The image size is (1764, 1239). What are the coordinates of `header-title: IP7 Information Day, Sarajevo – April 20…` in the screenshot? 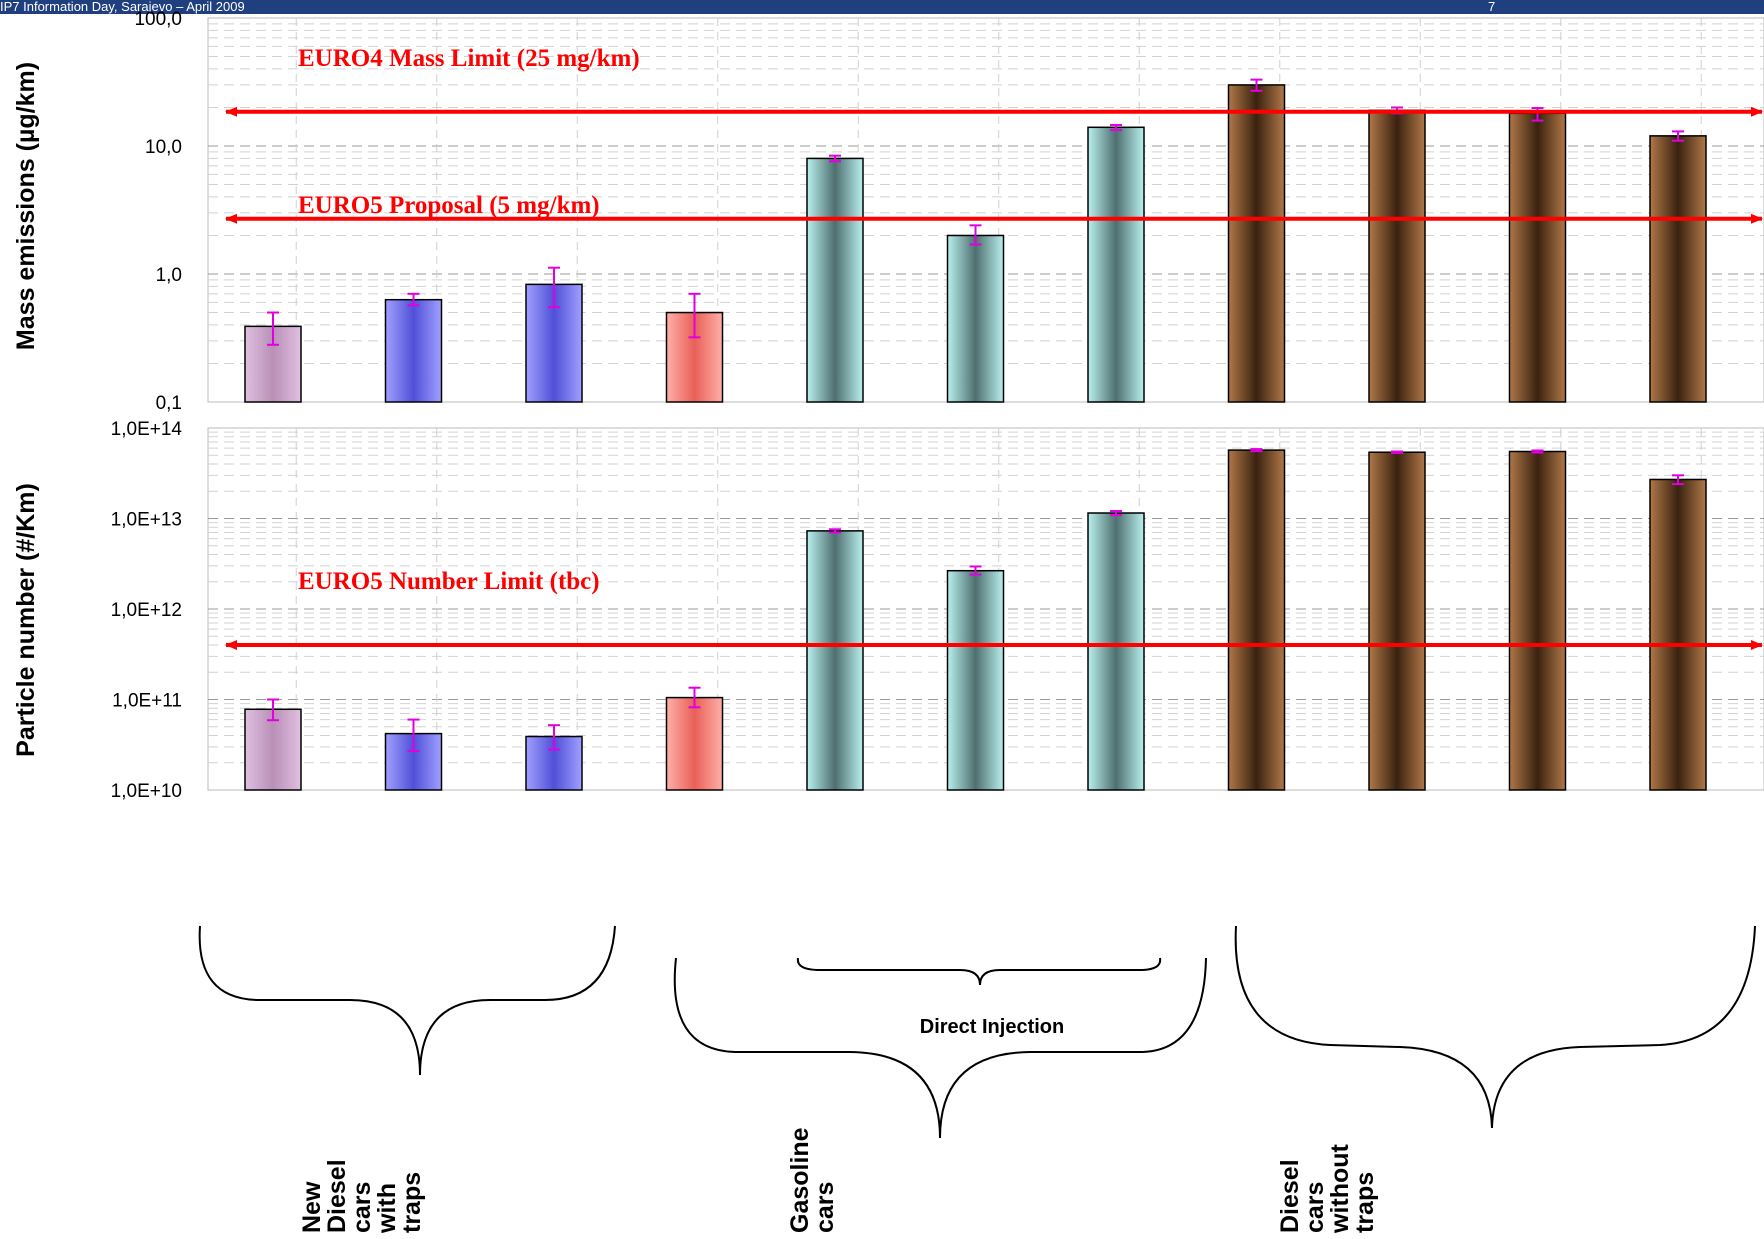 It's located at (122, 7).